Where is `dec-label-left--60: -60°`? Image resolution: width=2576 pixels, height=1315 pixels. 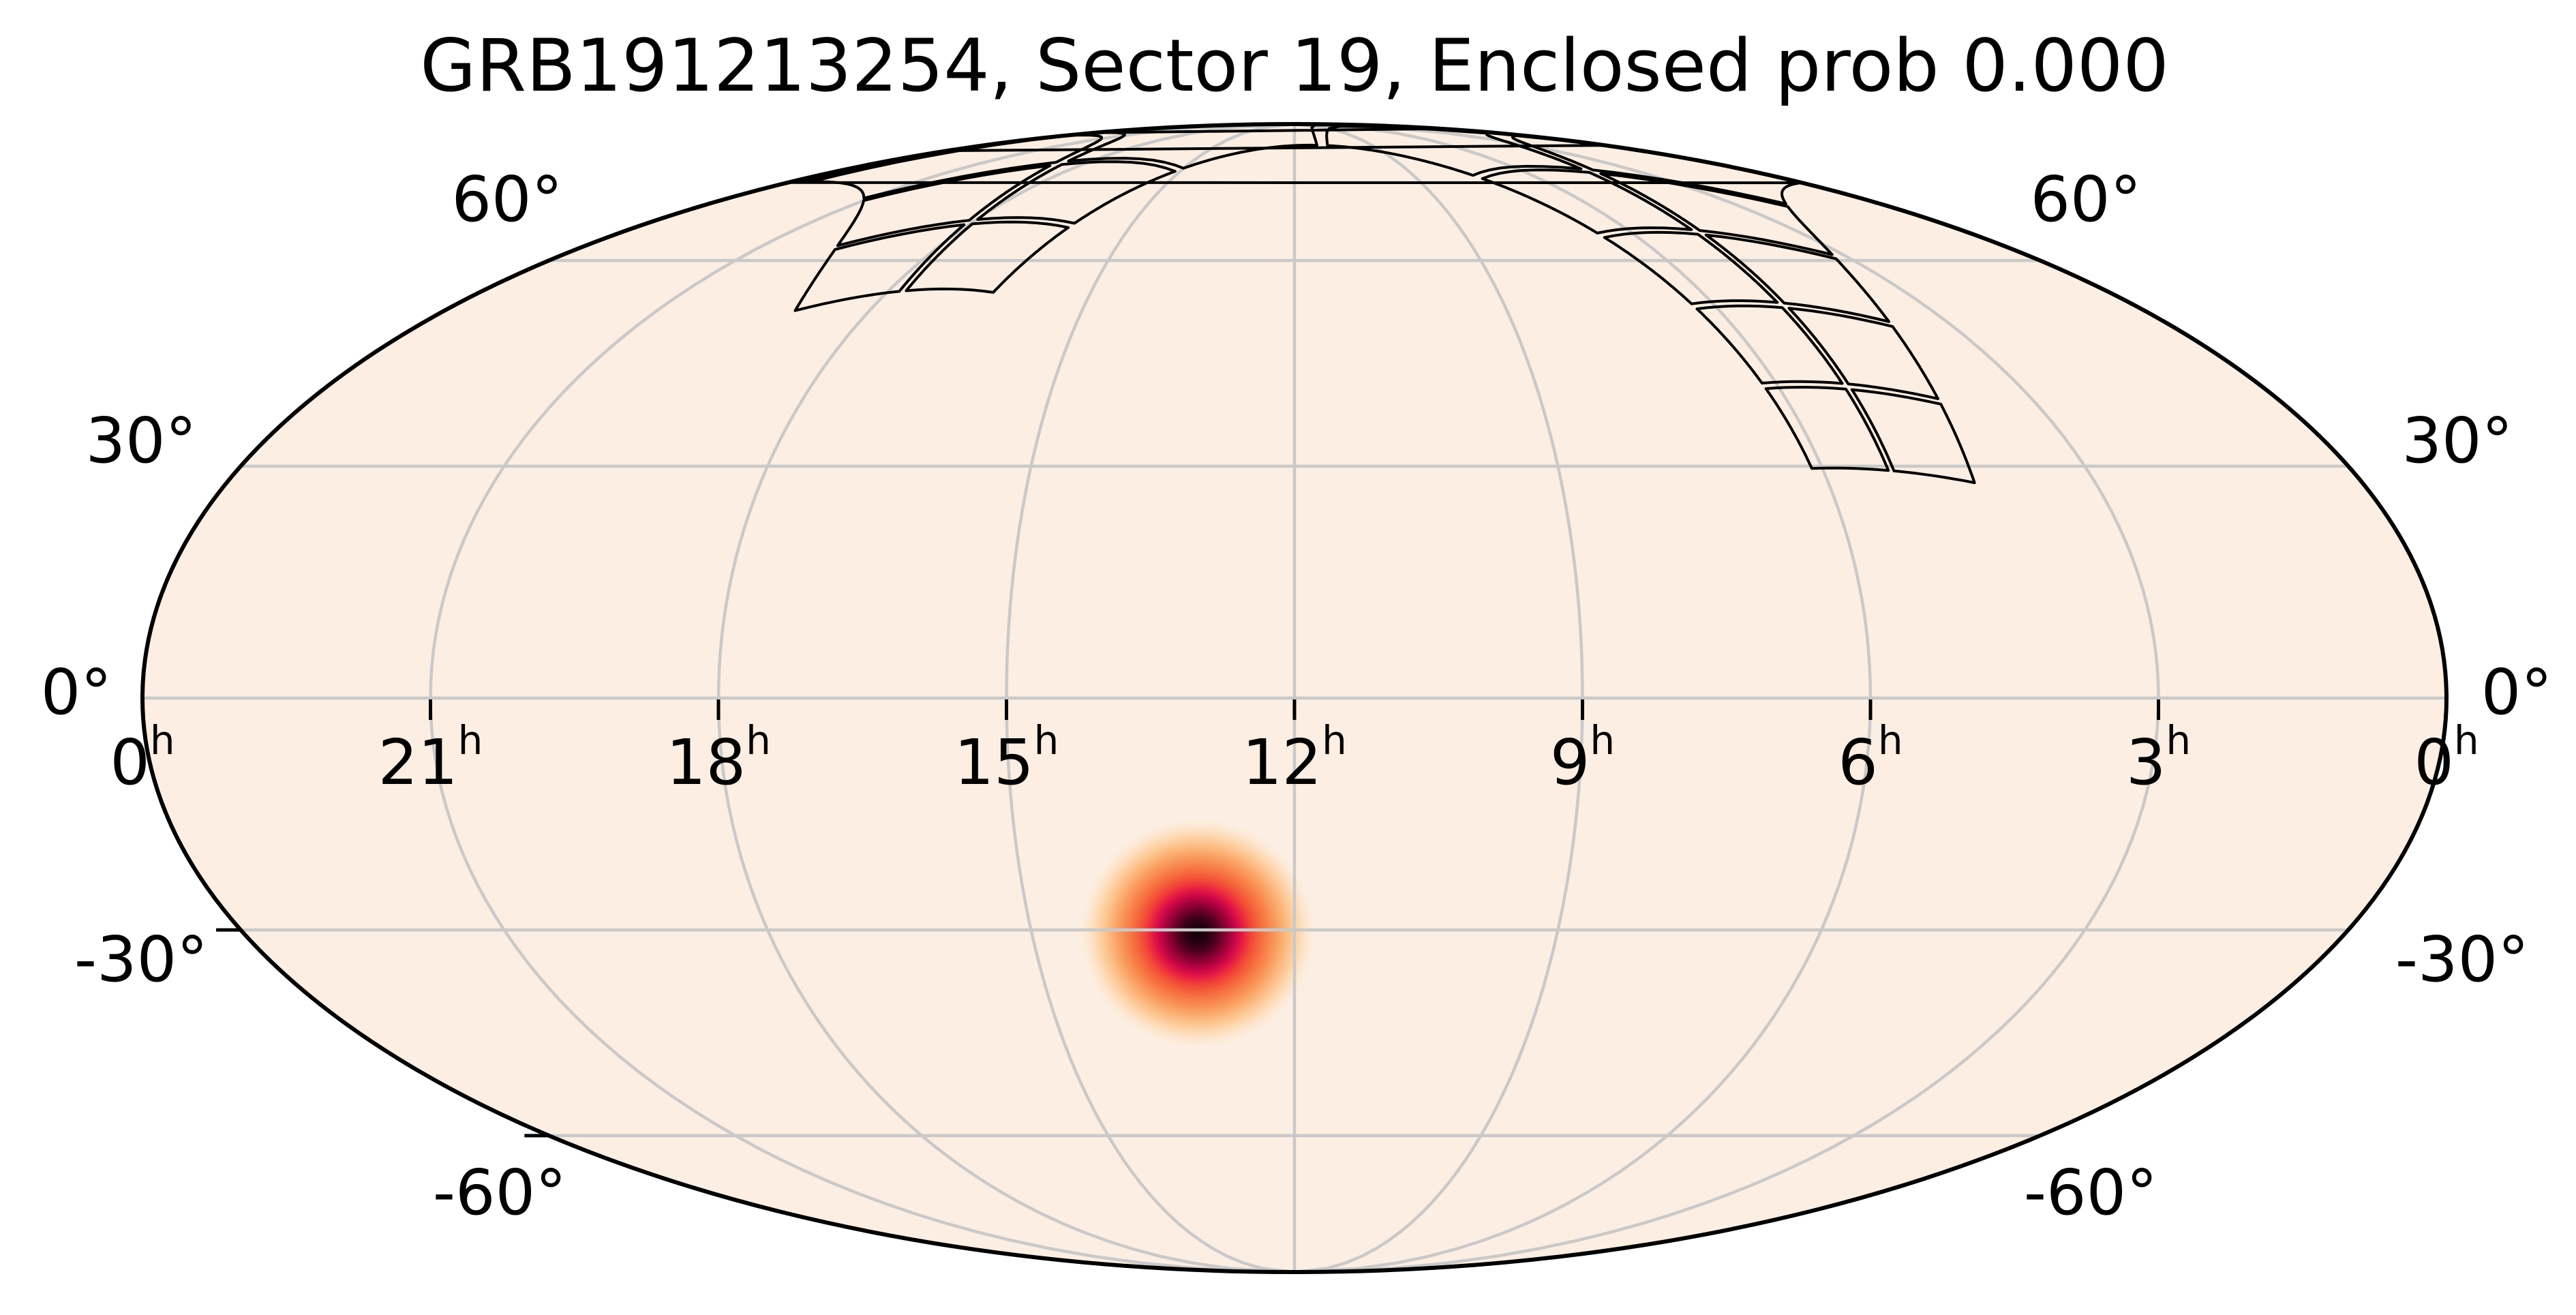
dec-label-left--60: -60° is located at coordinates (499, 1192).